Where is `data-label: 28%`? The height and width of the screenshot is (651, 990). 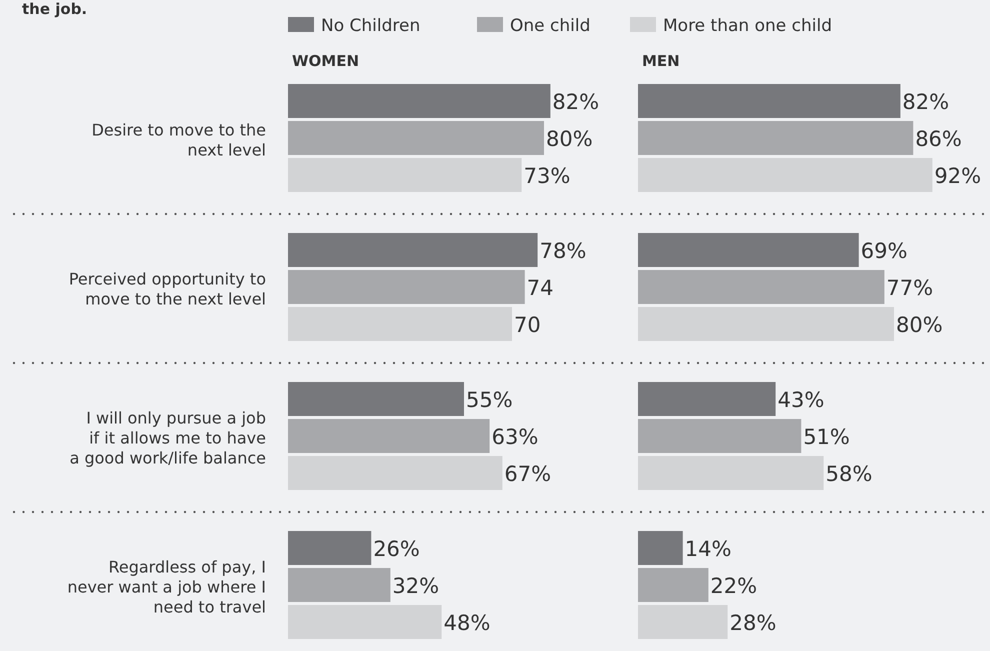 data-label: 28% is located at coordinates (753, 623).